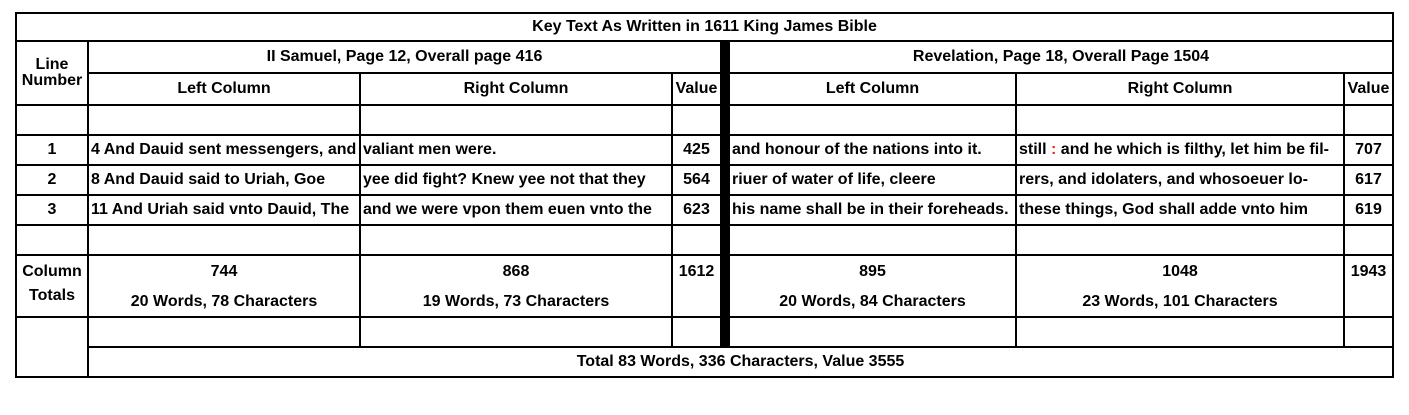 Image resolution: width=1409 pixels, height=415 pixels. What do you see at coordinates (1368, 150) in the screenshot?
I see `rev-value: 707` at bounding box center [1368, 150].